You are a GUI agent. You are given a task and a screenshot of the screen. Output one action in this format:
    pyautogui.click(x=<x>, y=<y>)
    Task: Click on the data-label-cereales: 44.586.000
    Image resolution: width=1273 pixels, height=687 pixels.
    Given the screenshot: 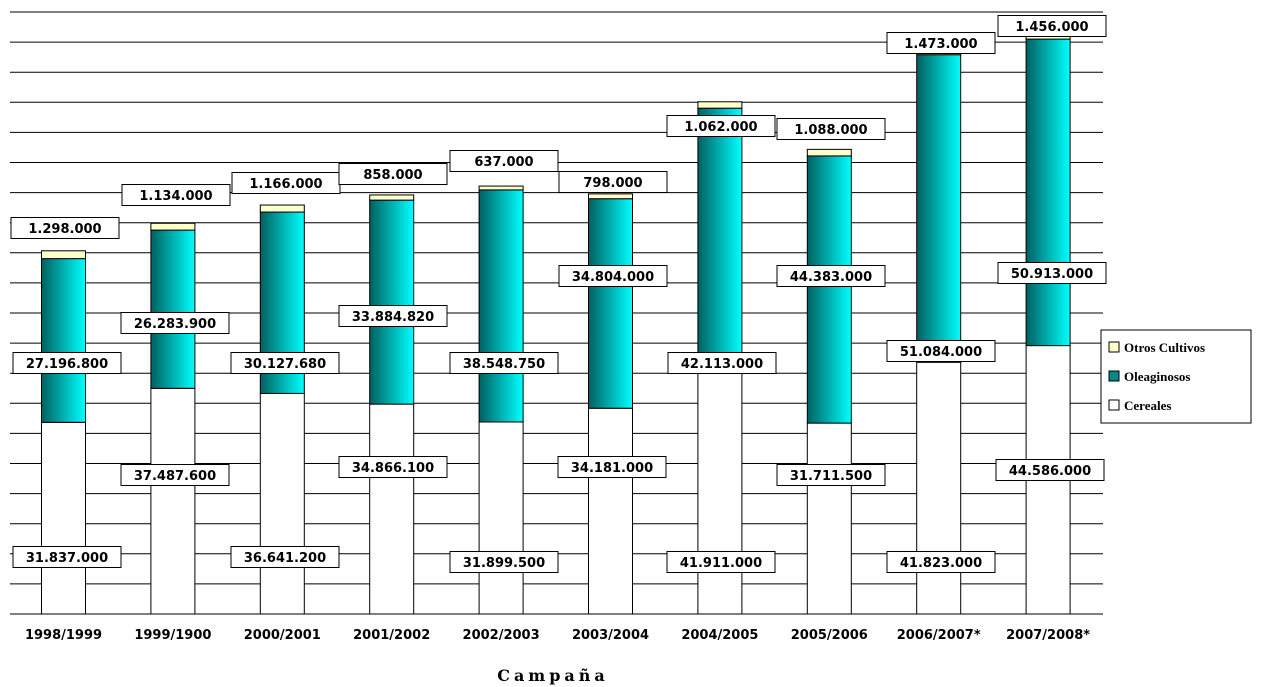 What is the action you would take?
    pyautogui.click(x=1050, y=470)
    